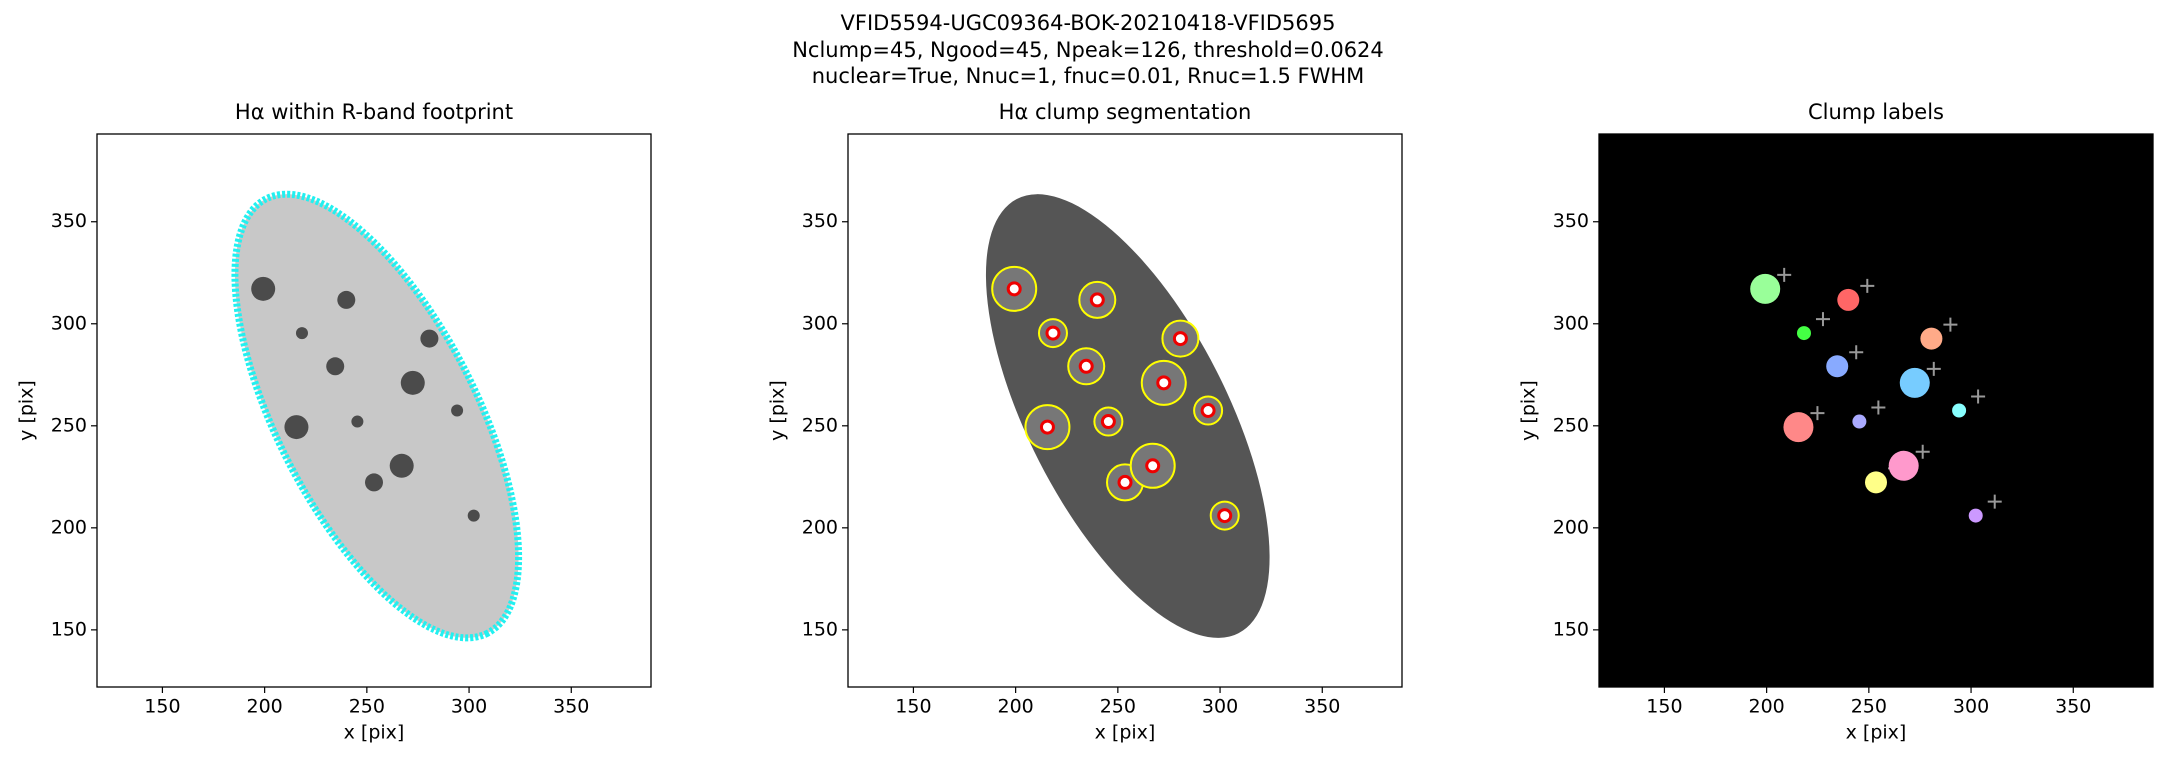 The height and width of the screenshot is (767, 2168). What do you see at coordinates (1125, 112) in the screenshot?
I see `axes-title: Hα clump segmentation` at bounding box center [1125, 112].